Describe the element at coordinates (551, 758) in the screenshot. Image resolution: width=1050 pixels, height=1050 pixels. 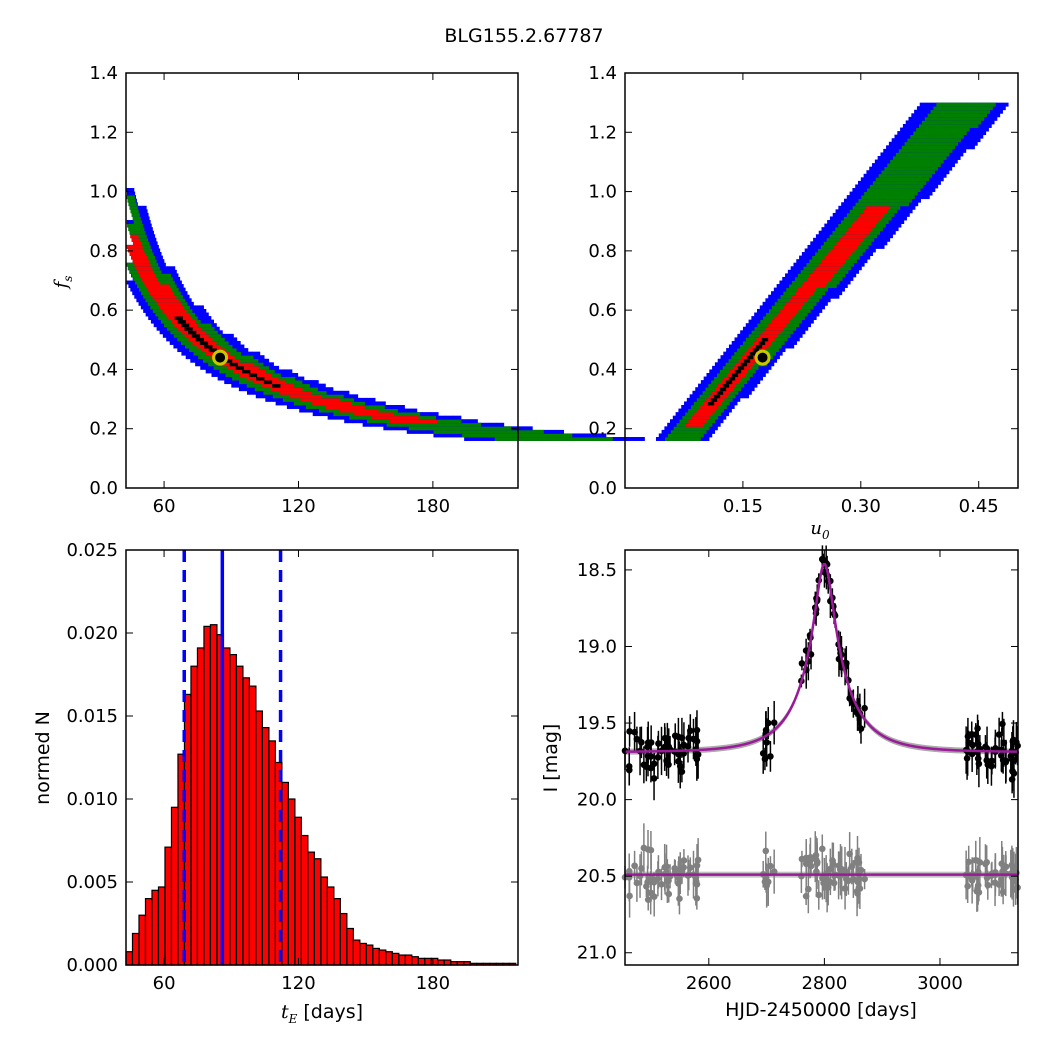
I see `y-axis-label: I [mag]` at that location.